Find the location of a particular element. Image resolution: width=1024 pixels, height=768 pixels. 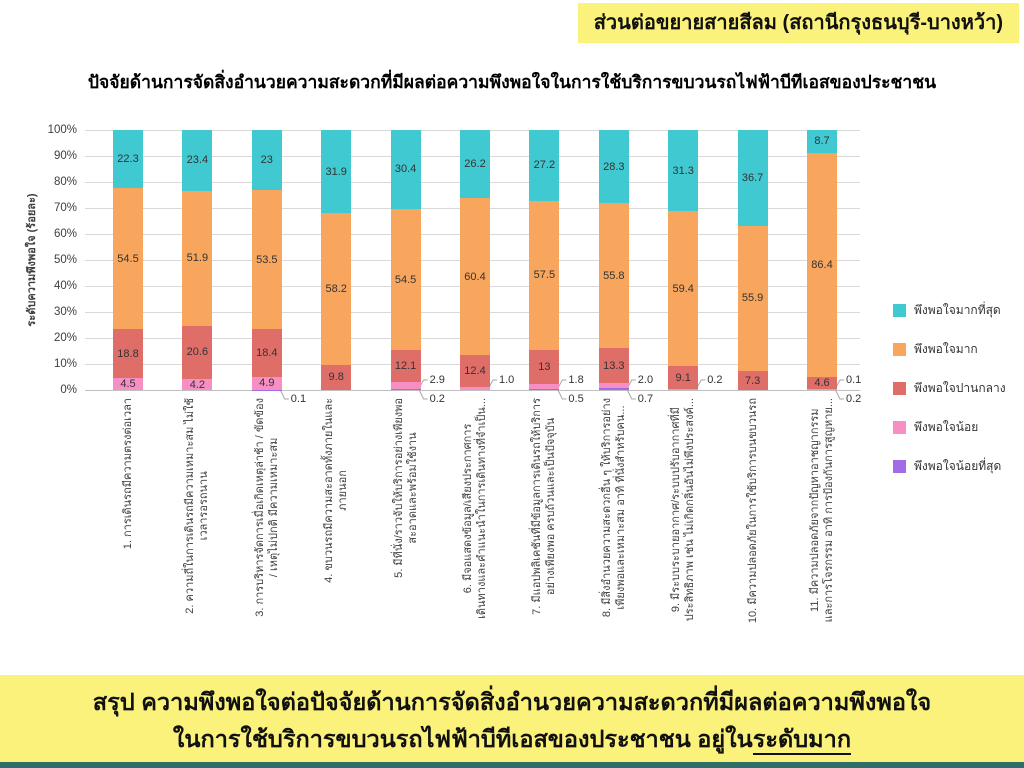

legend-item: พึงพอใจมาก is located at coordinates (935, 349).